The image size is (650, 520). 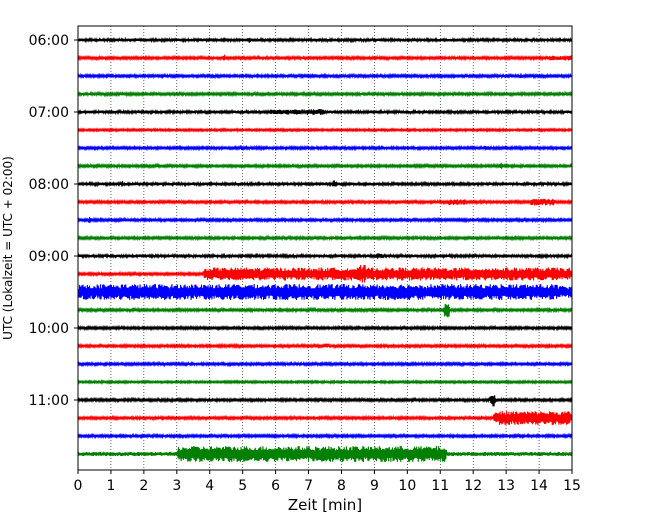 What do you see at coordinates (242, 486) in the screenshot?
I see `x-tick-label-5: 5` at bounding box center [242, 486].